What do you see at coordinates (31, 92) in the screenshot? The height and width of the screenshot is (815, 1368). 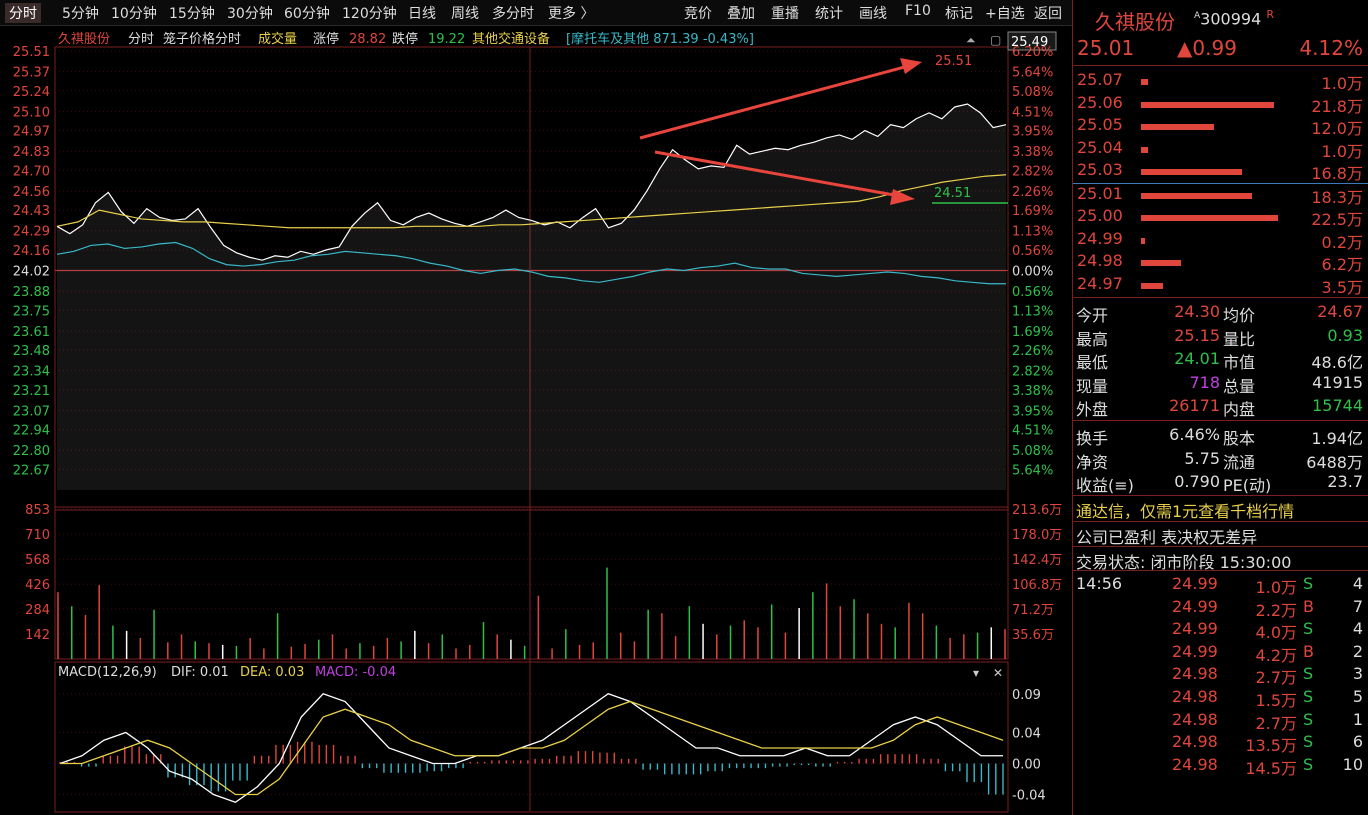 I see `price-tick-2: 25.24` at bounding box center [31, 92].